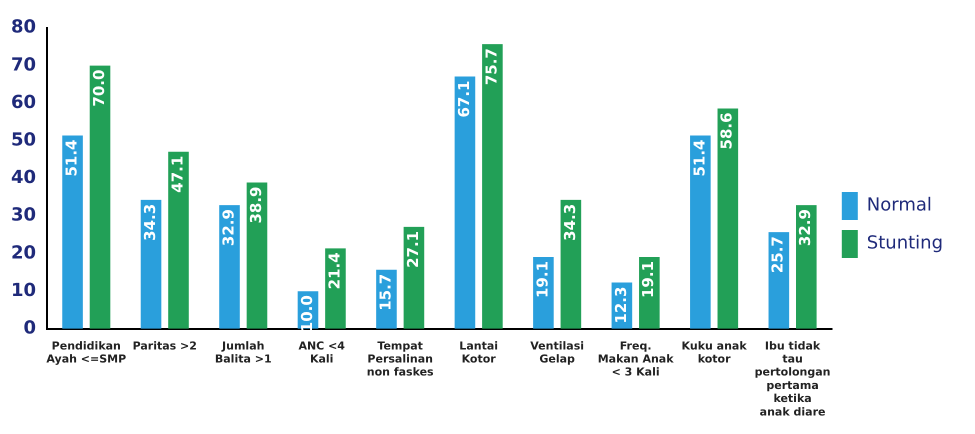 The width and height of the screenshot is (975, 434). Describe the element at coordinates (177, 174) in the screenshot. I see `data-label: 47.1` at that location.